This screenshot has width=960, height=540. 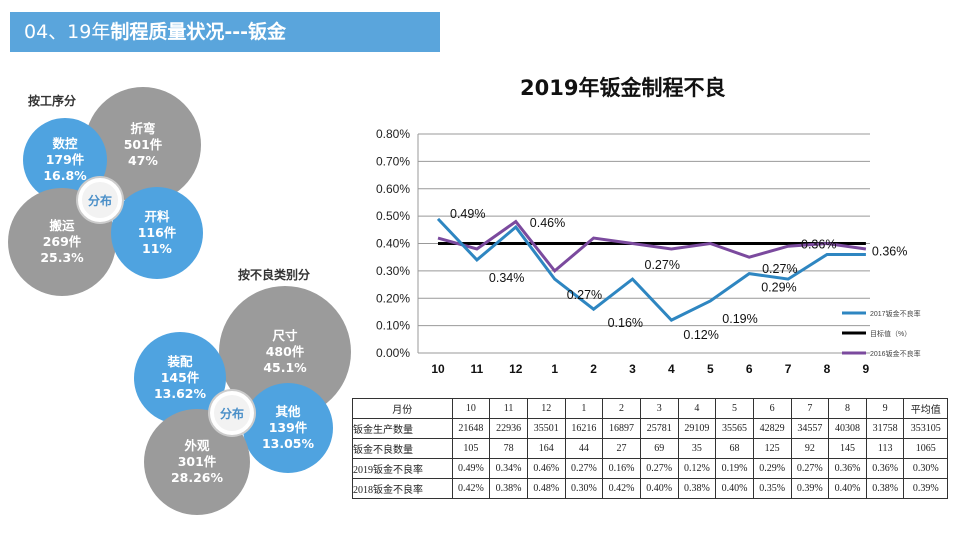 I want to click on table-cell: 69, so click(x=659, y=448).